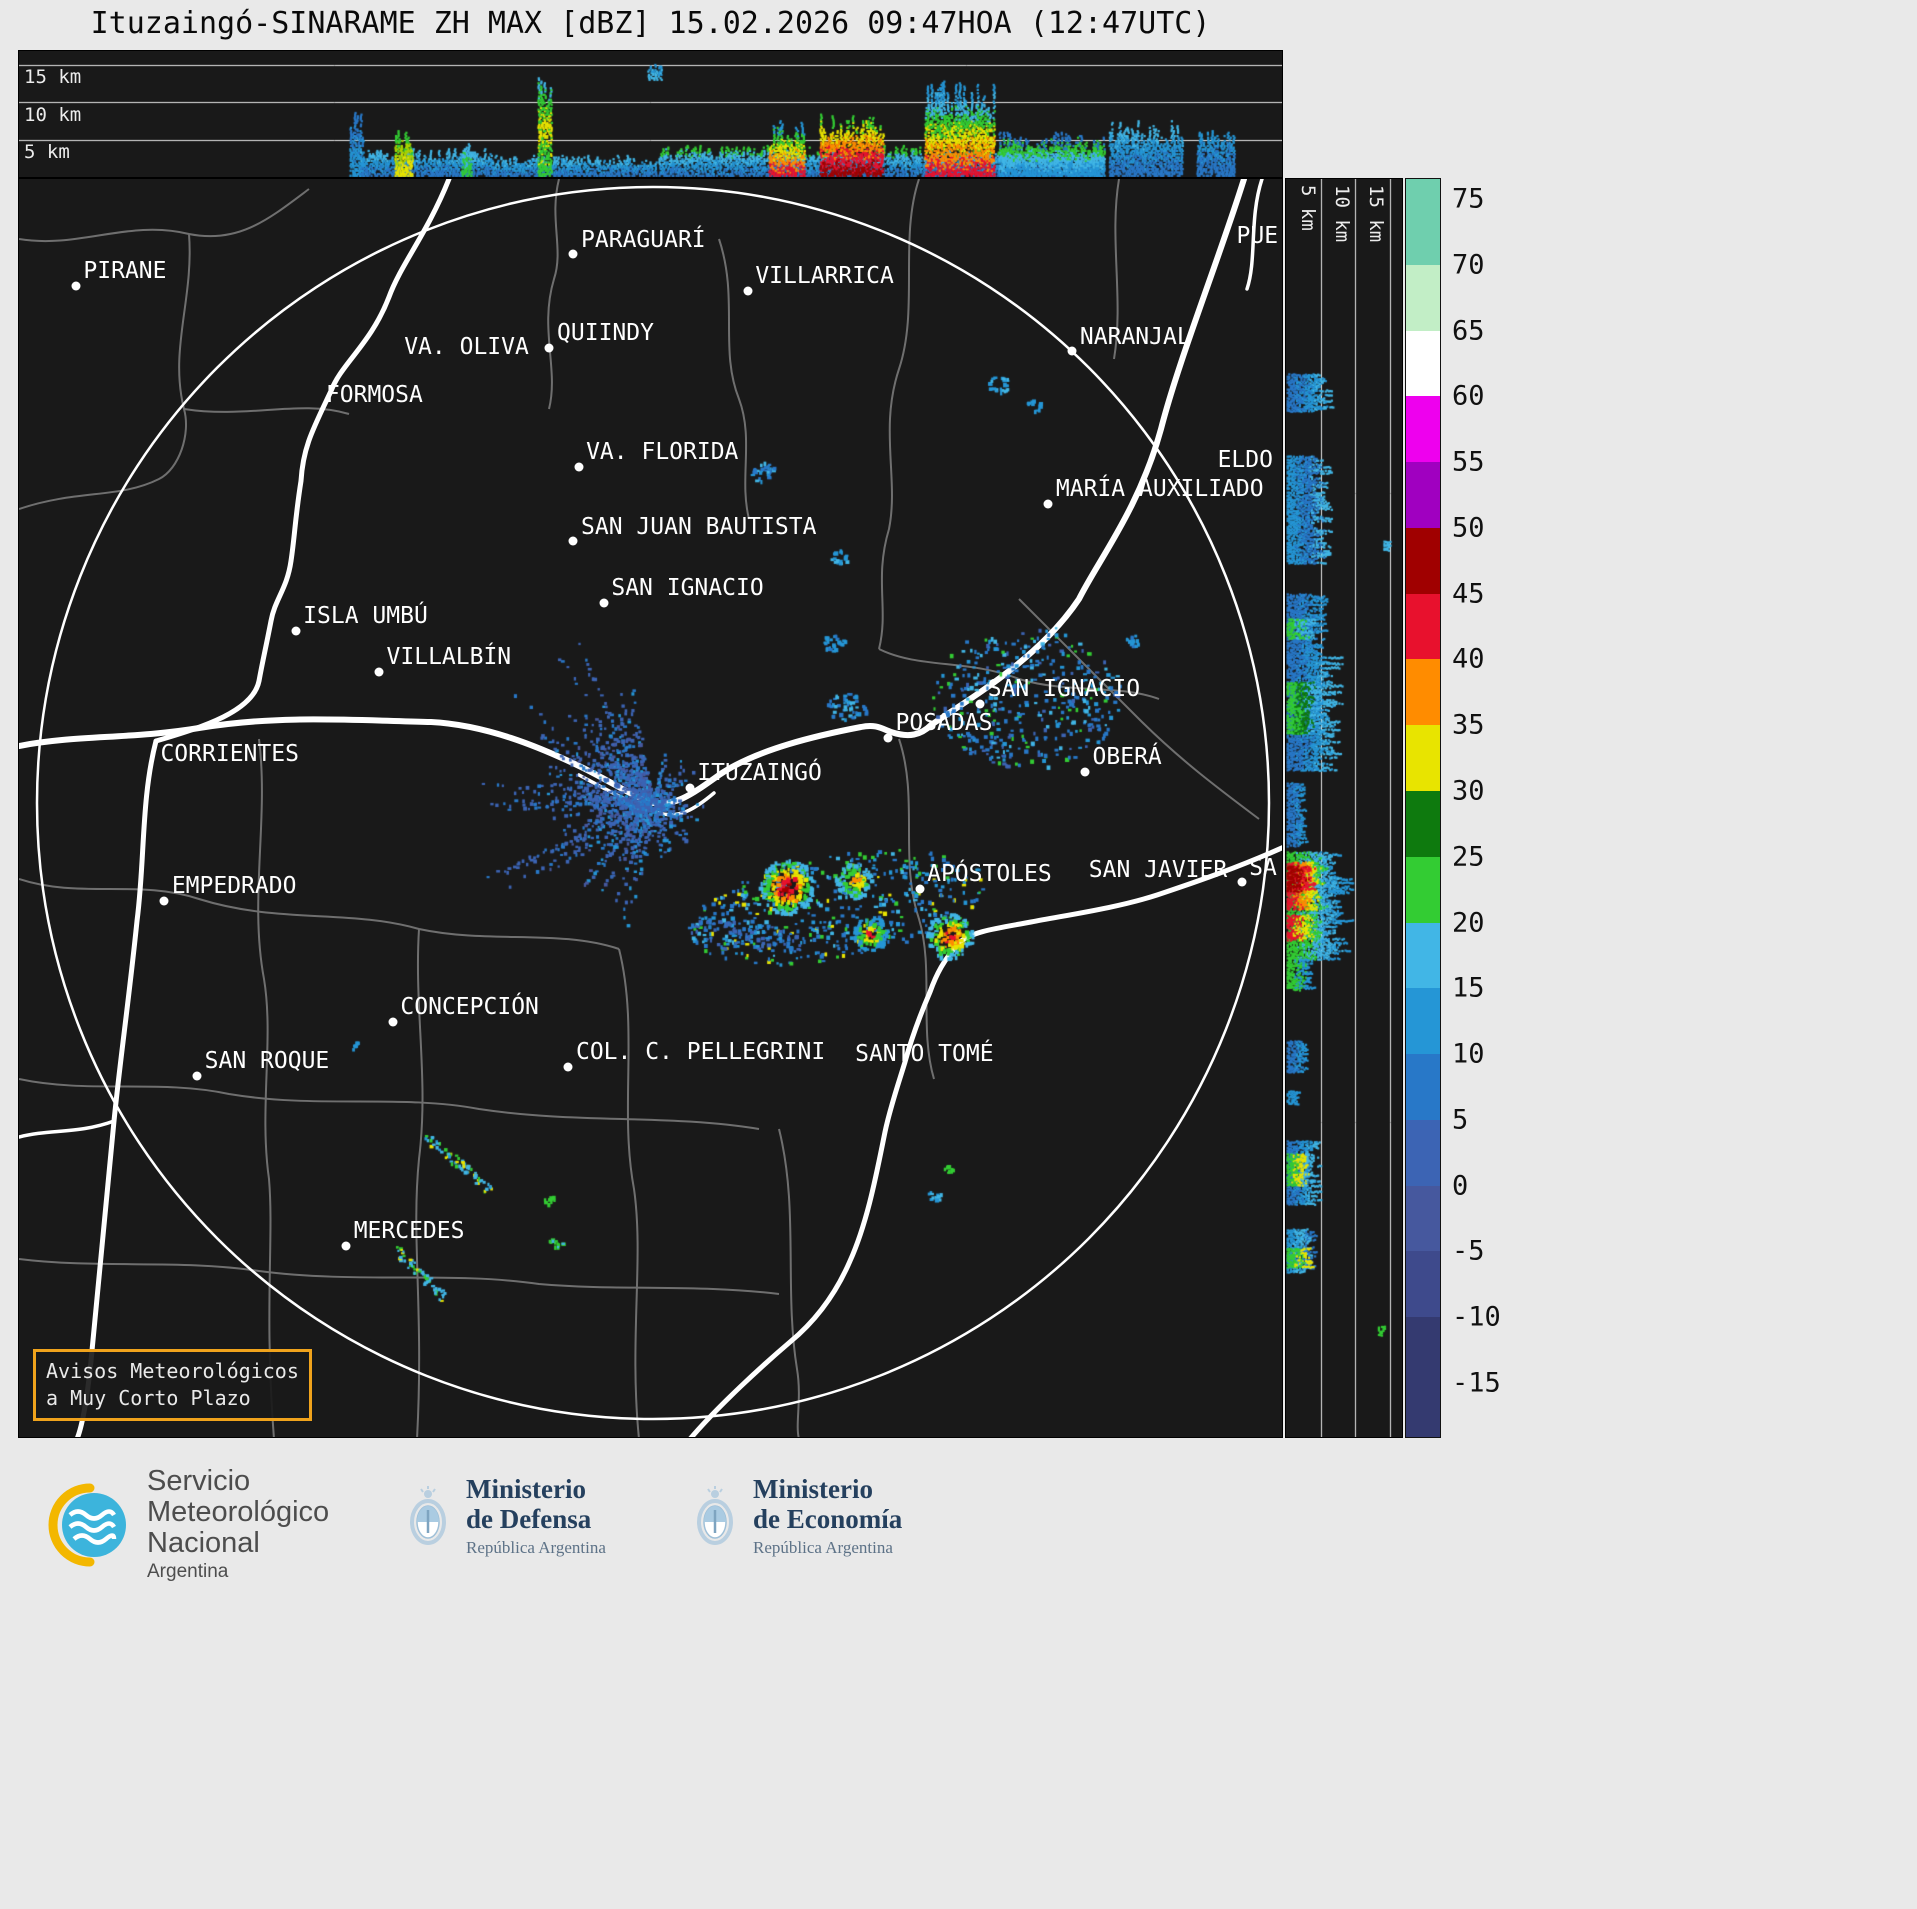 This screenshot has width=1917, height=1909. Describe the element at coordinates (605, 332) in the screenshot. I see `city-label: QUIINDY` at that location.